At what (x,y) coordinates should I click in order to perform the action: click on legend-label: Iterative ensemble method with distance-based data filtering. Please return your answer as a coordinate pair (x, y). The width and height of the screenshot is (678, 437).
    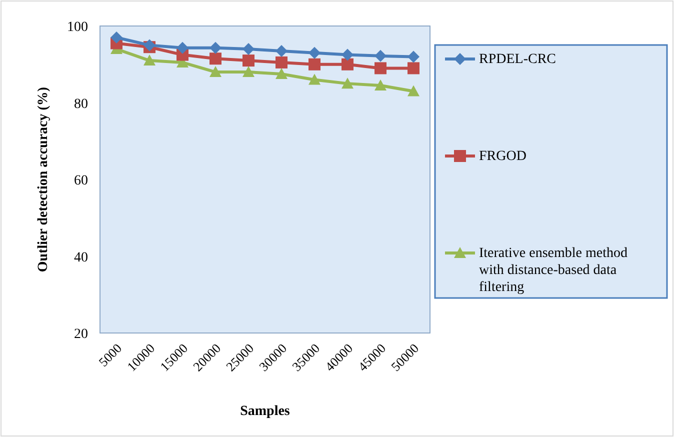
    Looking at the image, I should click on (553, 270).